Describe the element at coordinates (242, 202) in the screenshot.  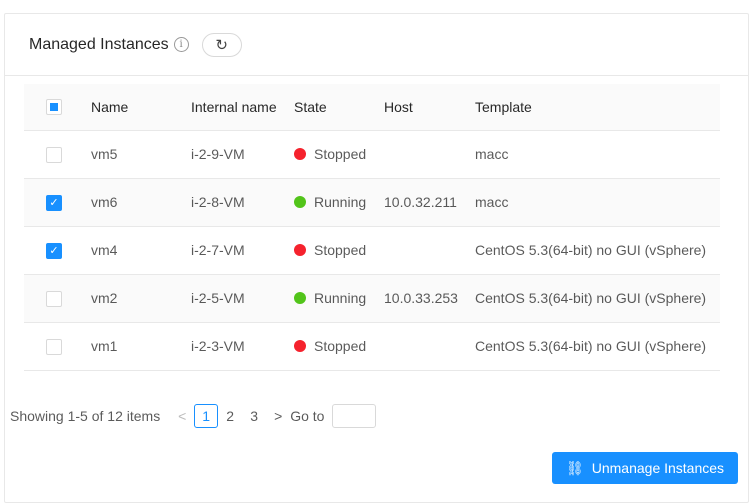
I see `cell-internal-name: i-2-8-VM` at that location.